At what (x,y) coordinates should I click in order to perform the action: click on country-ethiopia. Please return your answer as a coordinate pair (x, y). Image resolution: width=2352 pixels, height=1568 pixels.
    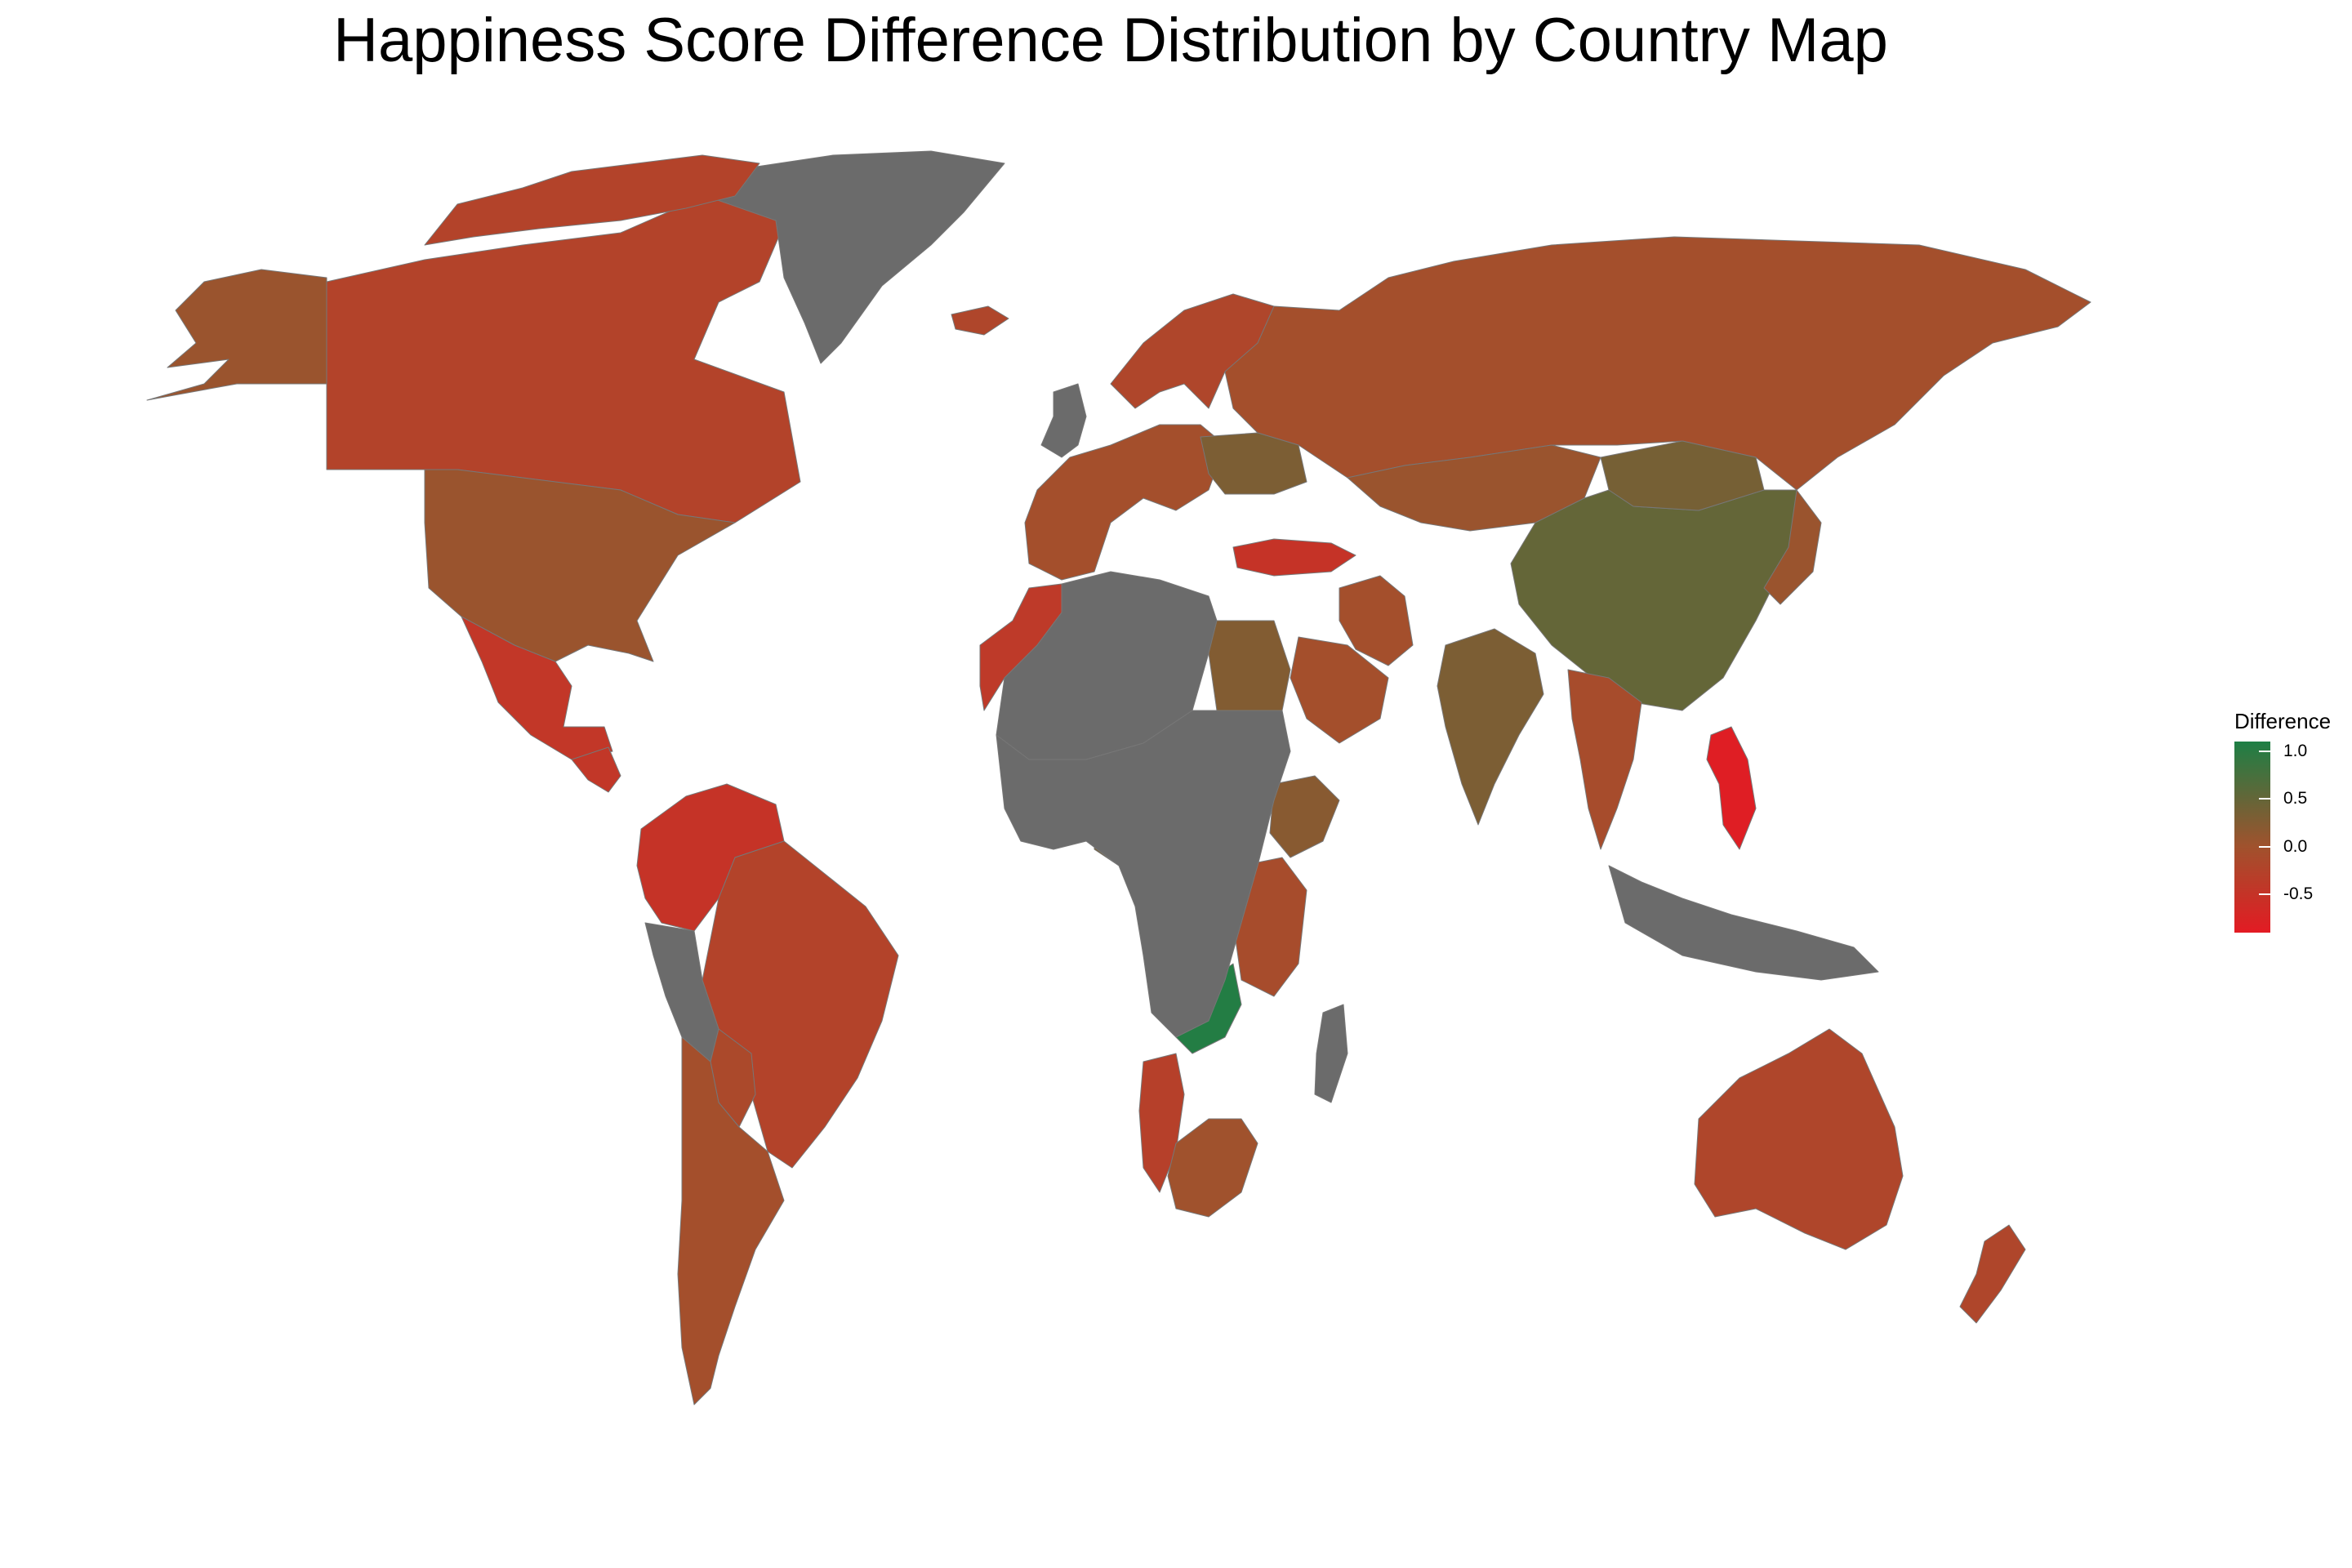
    Looking at the image, I should click on (1304, 816).